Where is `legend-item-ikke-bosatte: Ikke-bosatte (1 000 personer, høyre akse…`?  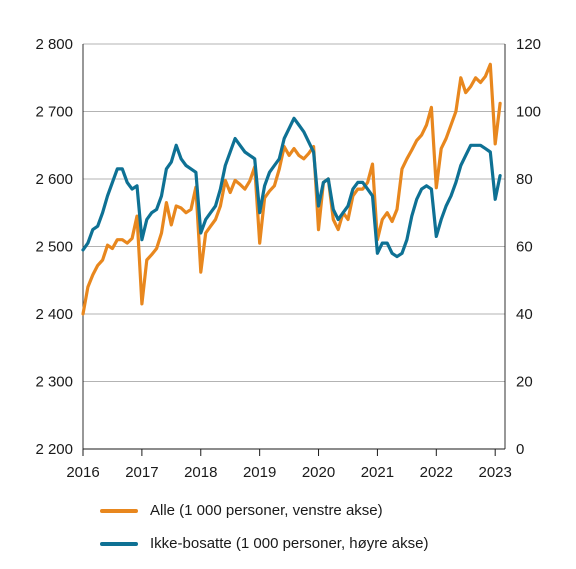
legend-item-ikke-bosatte: Ikke-bosatte (1 000 personer, høyre akse… is located at coordinates (264, 543).